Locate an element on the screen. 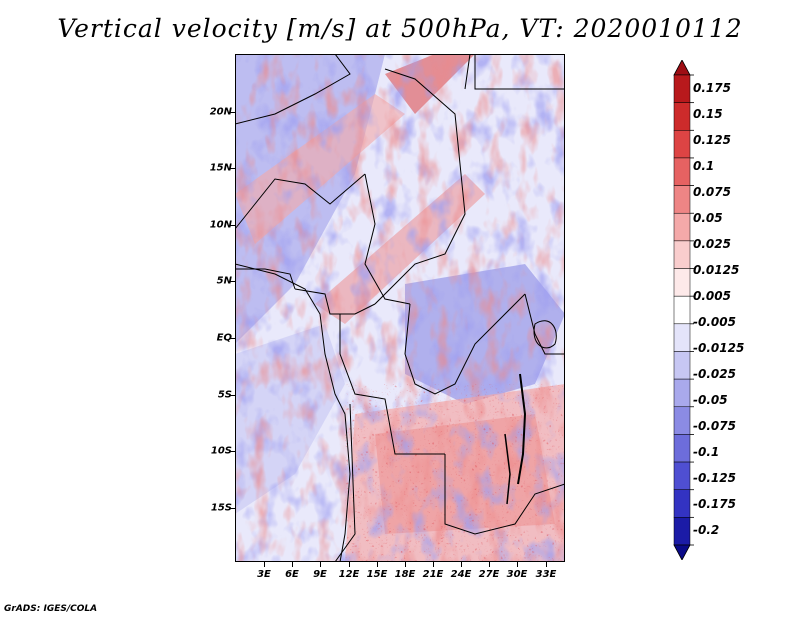 This screenshot has width=800, height=618. lon-label-6e: 6E is located at coordinates (292, 574).